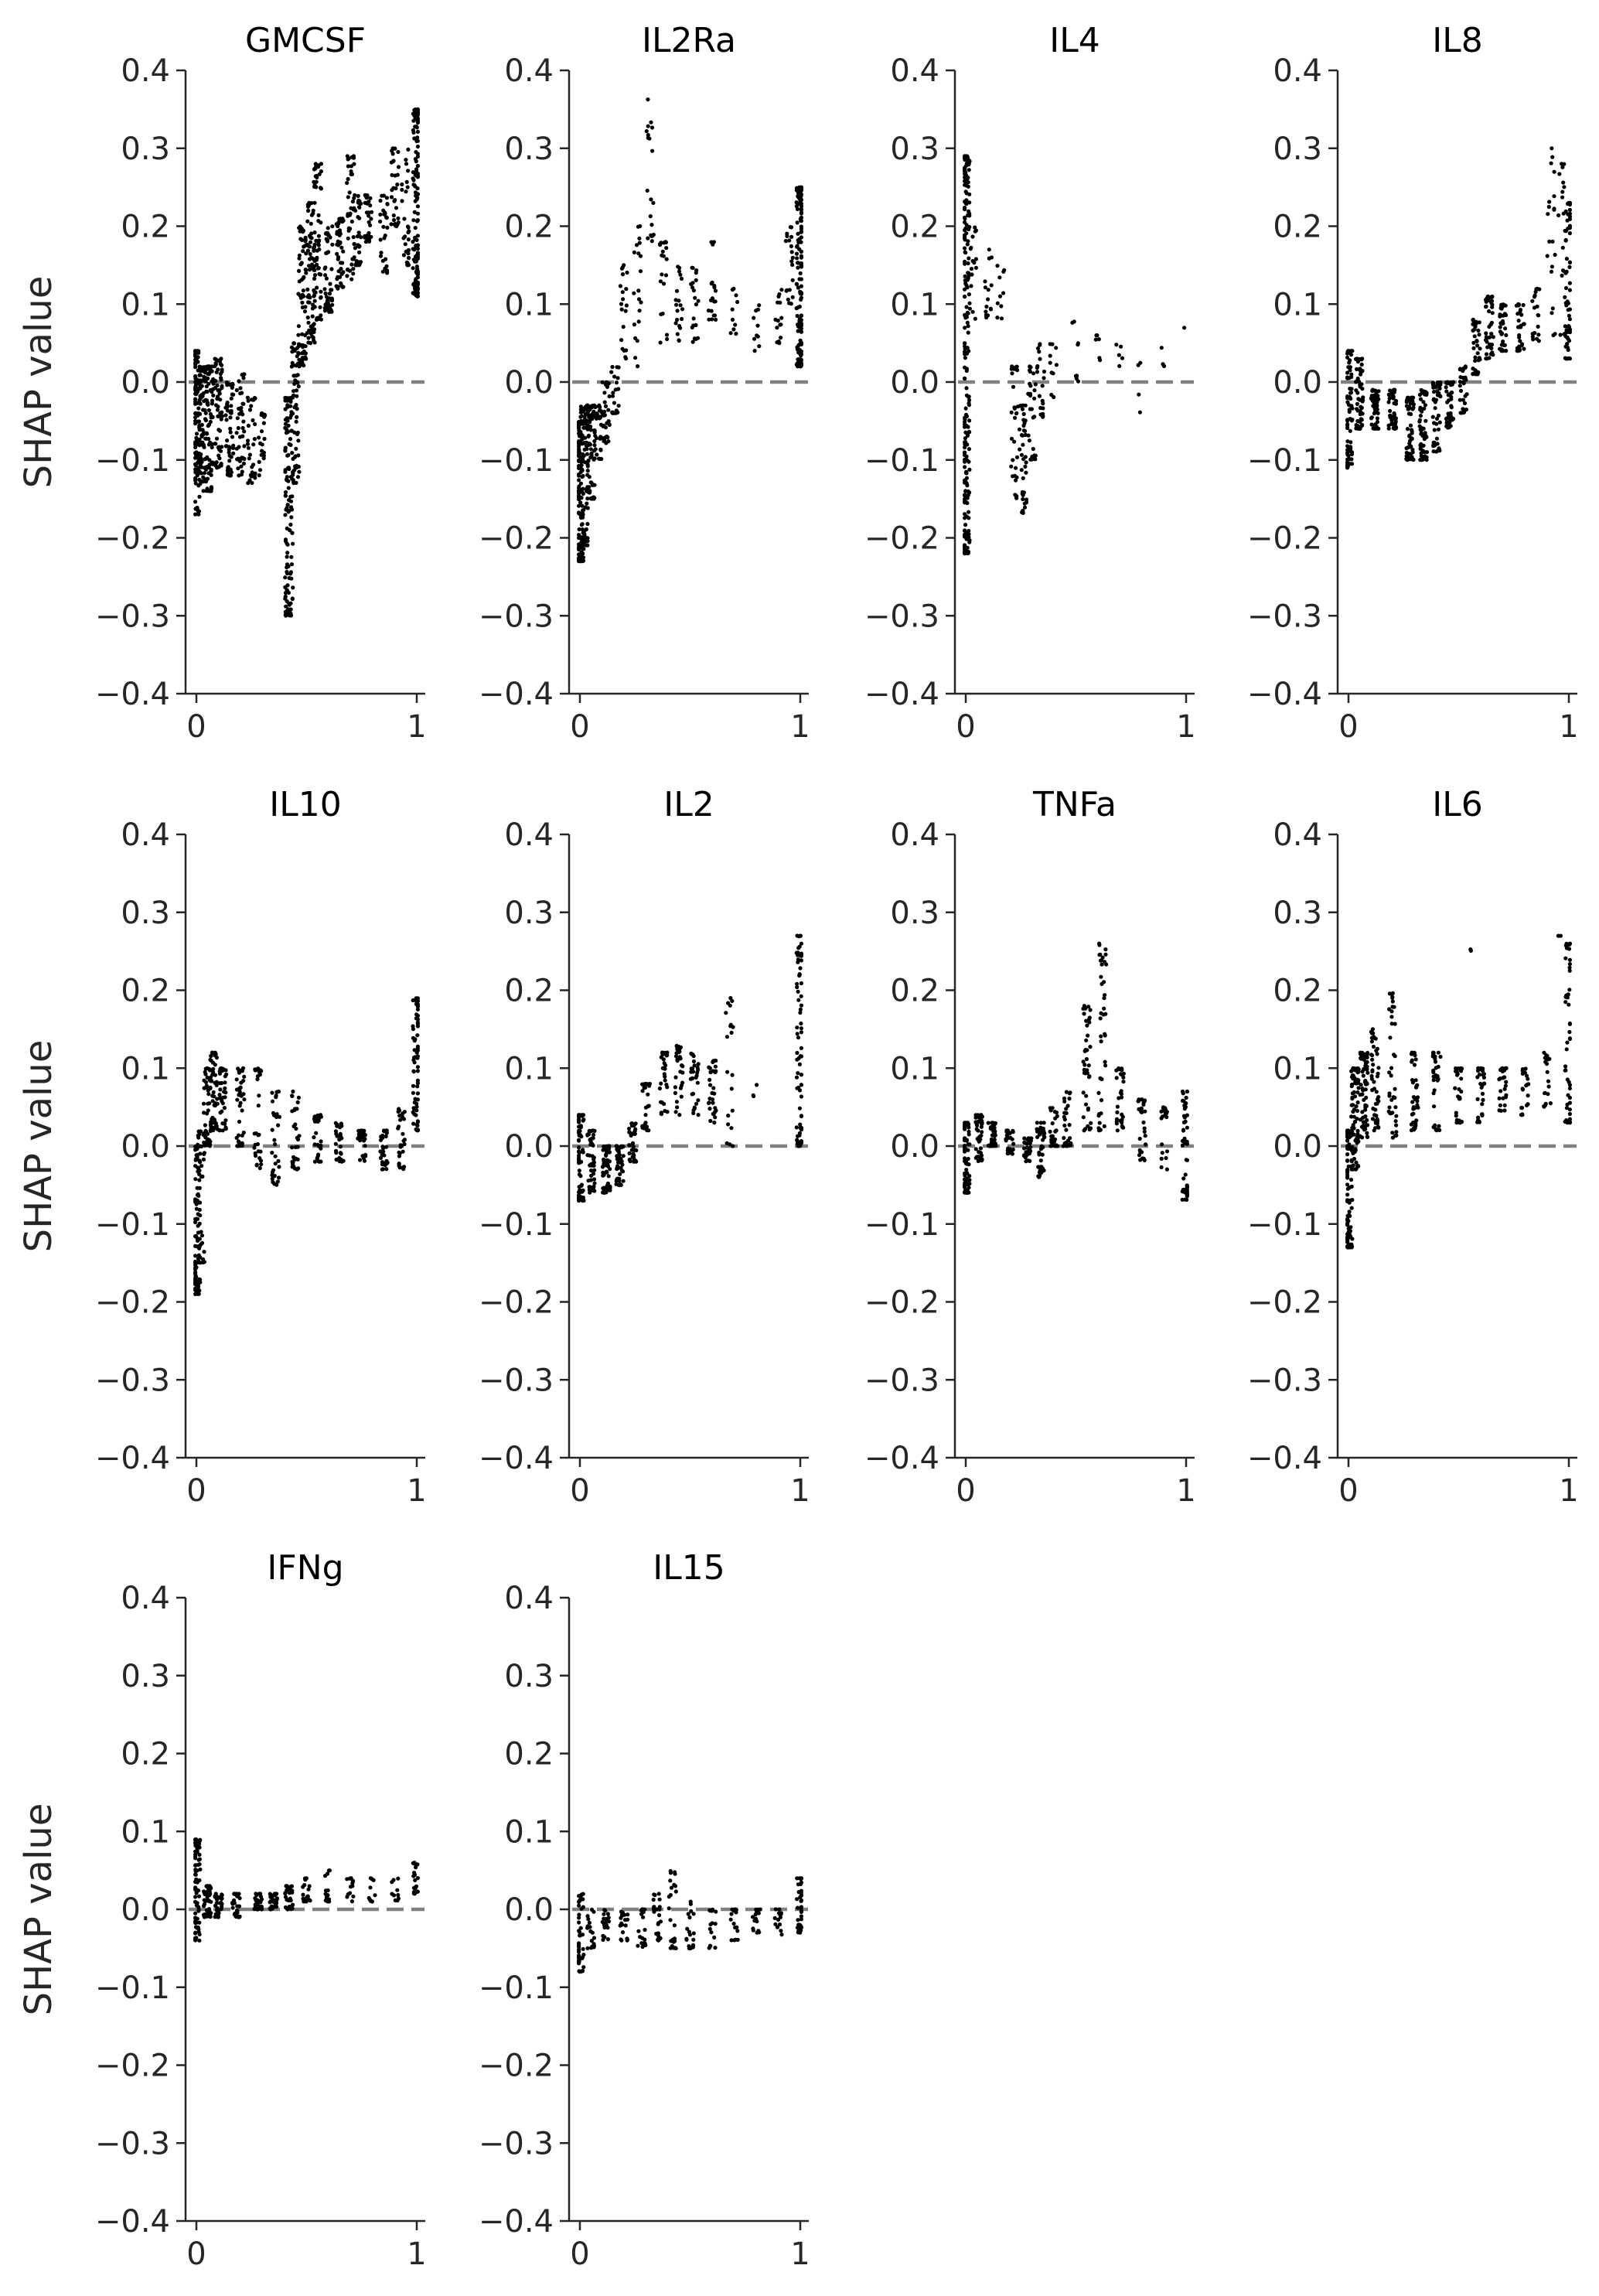 This screenshot has height=2296, width=1599. What do you see at coordinates (1284, 616) in the screenshot?
I see `y-tick-label: −0.3` at bounding box center [1284, 616].